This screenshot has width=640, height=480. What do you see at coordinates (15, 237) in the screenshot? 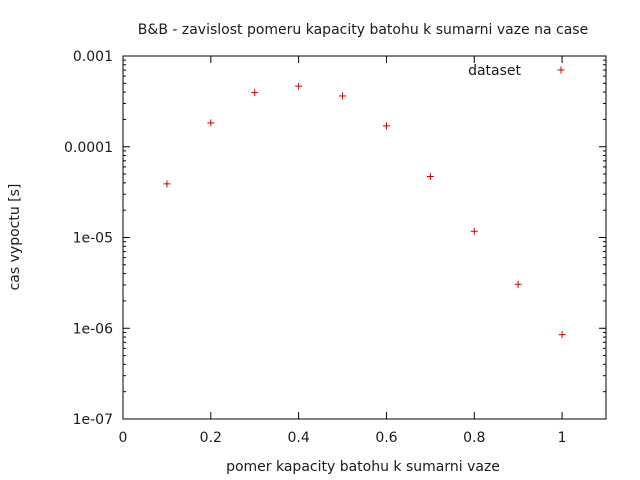
I see `y-axis-label: cas vypoctu [s]` at bounding box center [15, 237].